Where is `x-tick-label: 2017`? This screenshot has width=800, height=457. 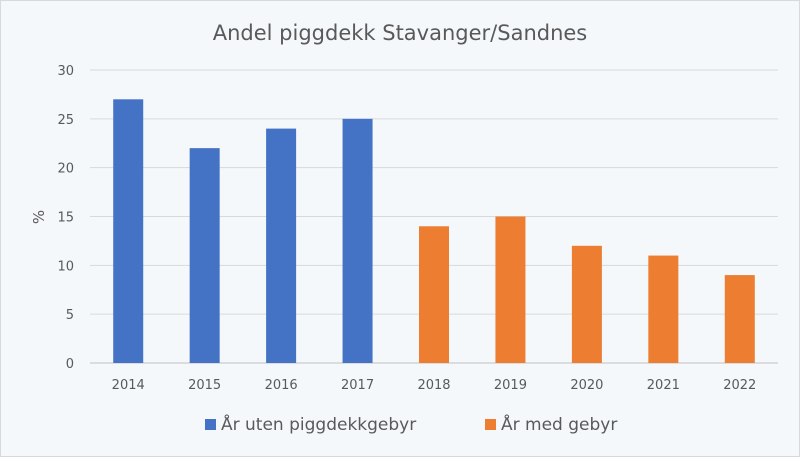
x-tick-label: 2017 is located at coordinates (357, 385).